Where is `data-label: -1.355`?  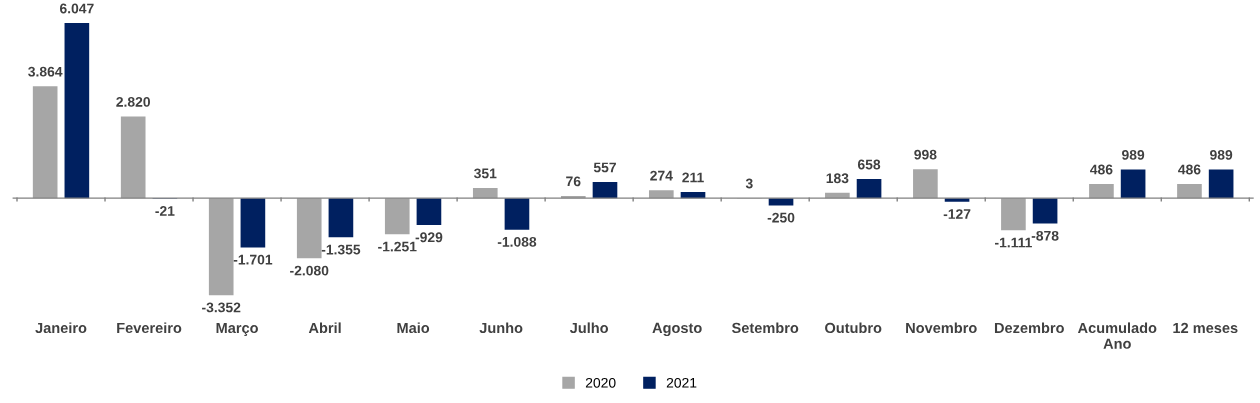
data-label: -1.355 is located at coordinates (341, 249).